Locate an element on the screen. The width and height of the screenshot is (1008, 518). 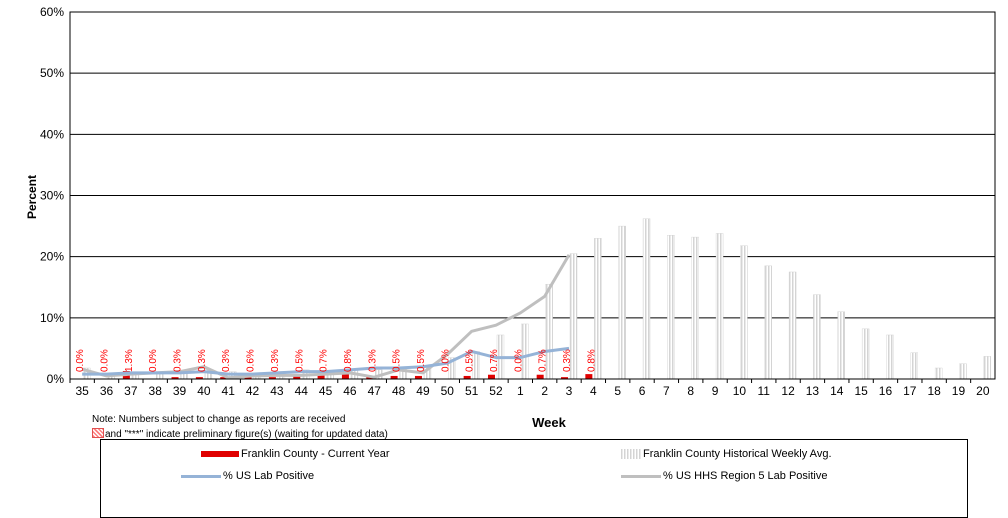
legend-label-us-lab: % US Lab Positive is located at coordinates (269, 476).